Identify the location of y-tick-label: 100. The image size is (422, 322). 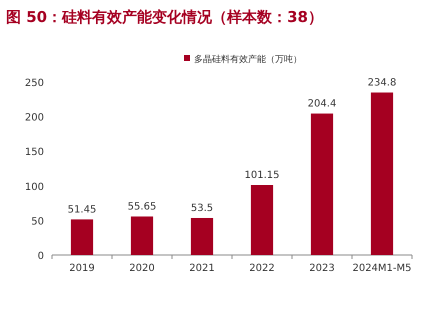
(34, 187).